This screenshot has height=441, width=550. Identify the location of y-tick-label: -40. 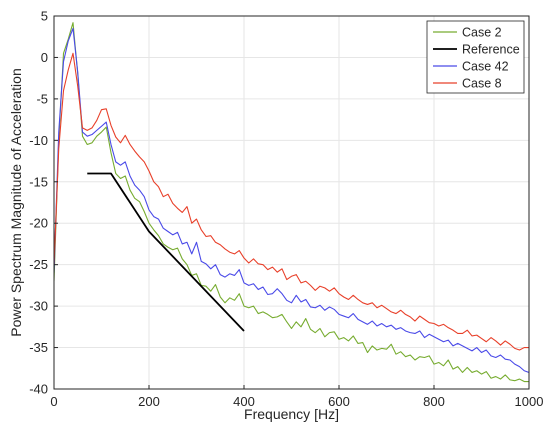
(38, 389).